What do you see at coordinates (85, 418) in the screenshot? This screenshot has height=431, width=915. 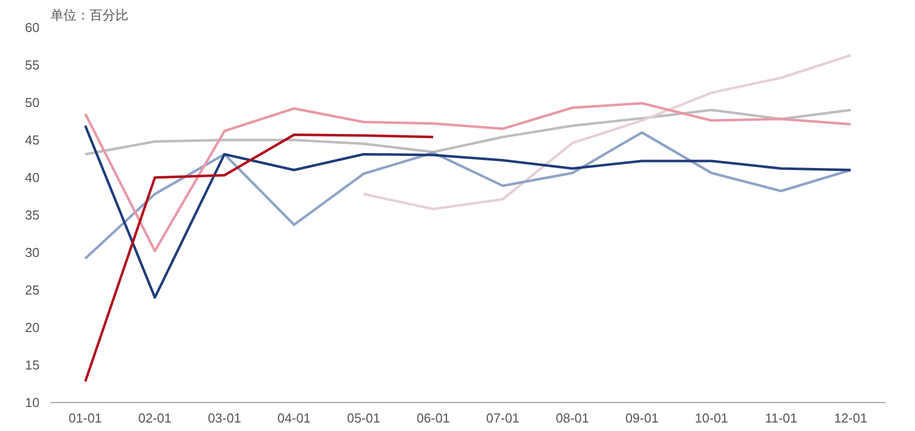 I see `x-tick-label: 01-01` at bounding box center [85, 418].